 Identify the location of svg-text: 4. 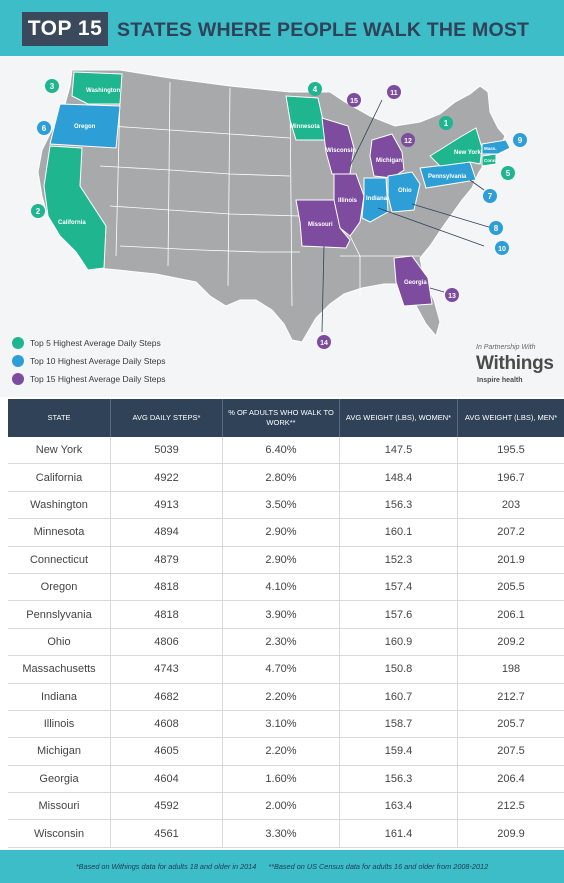
(315, 89).